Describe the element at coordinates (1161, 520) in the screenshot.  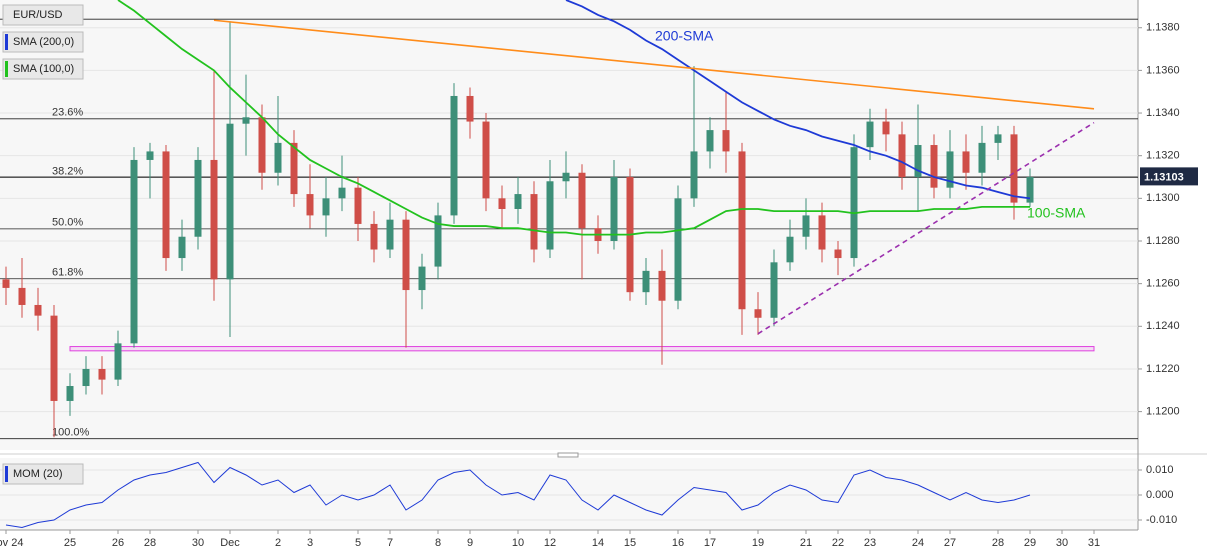
I see `y-tick-label: -0.010` at that location.